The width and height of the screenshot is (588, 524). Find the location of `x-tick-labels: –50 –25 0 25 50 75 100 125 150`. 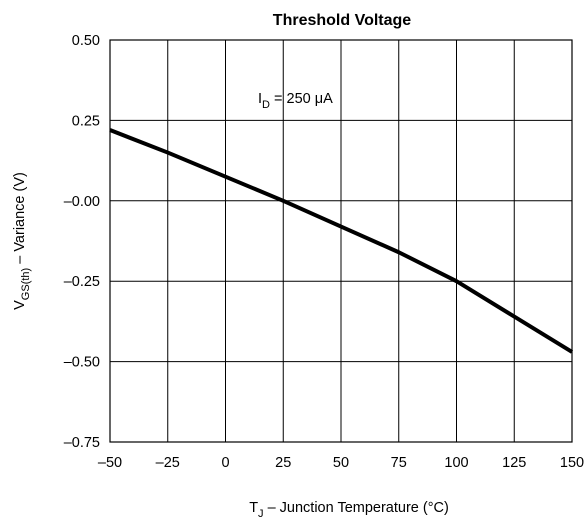

x-tick-labels: –50 –25 0 25 50 75 100 125 150 is located at coordinates (341, 463).